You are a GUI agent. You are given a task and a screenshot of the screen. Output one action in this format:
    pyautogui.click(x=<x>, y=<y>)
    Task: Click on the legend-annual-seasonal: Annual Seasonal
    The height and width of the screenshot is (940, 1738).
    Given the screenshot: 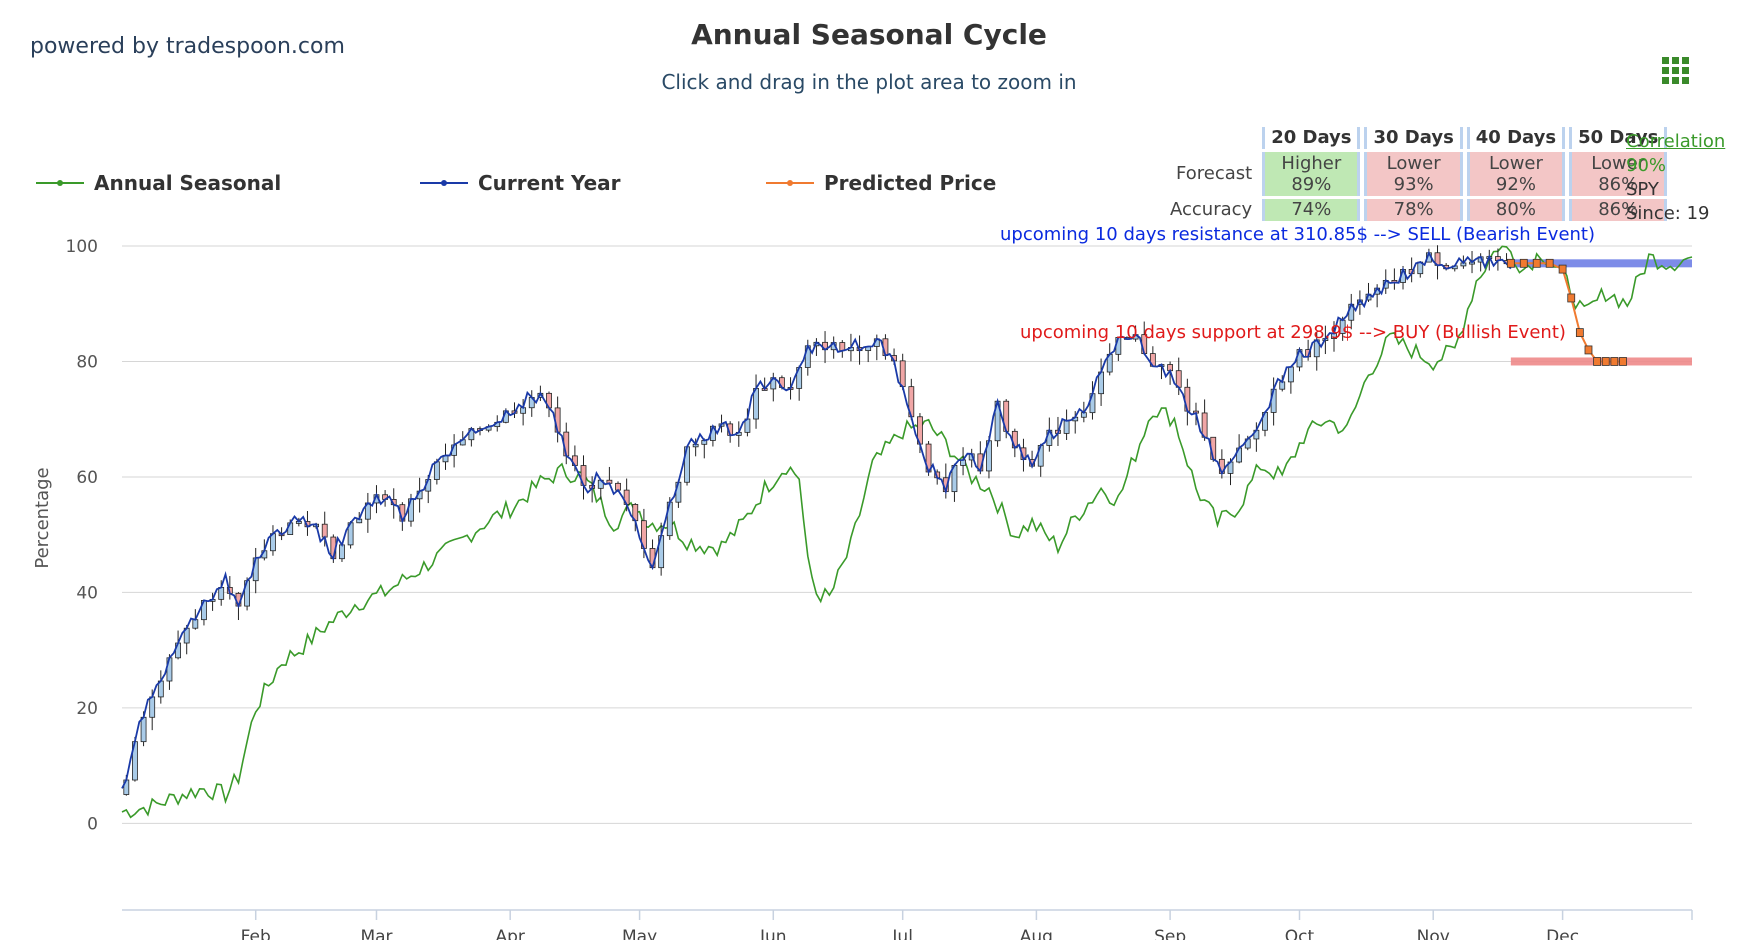 What is the action you would take?
    pyautogui.click(x=158, y=183)
    